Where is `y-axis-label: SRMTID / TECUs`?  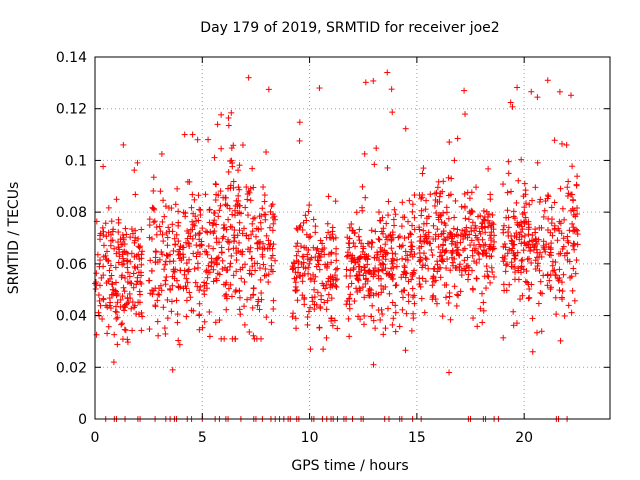
y-axis-label: SRMTID / TECUs is located at coordinates (14, 238).